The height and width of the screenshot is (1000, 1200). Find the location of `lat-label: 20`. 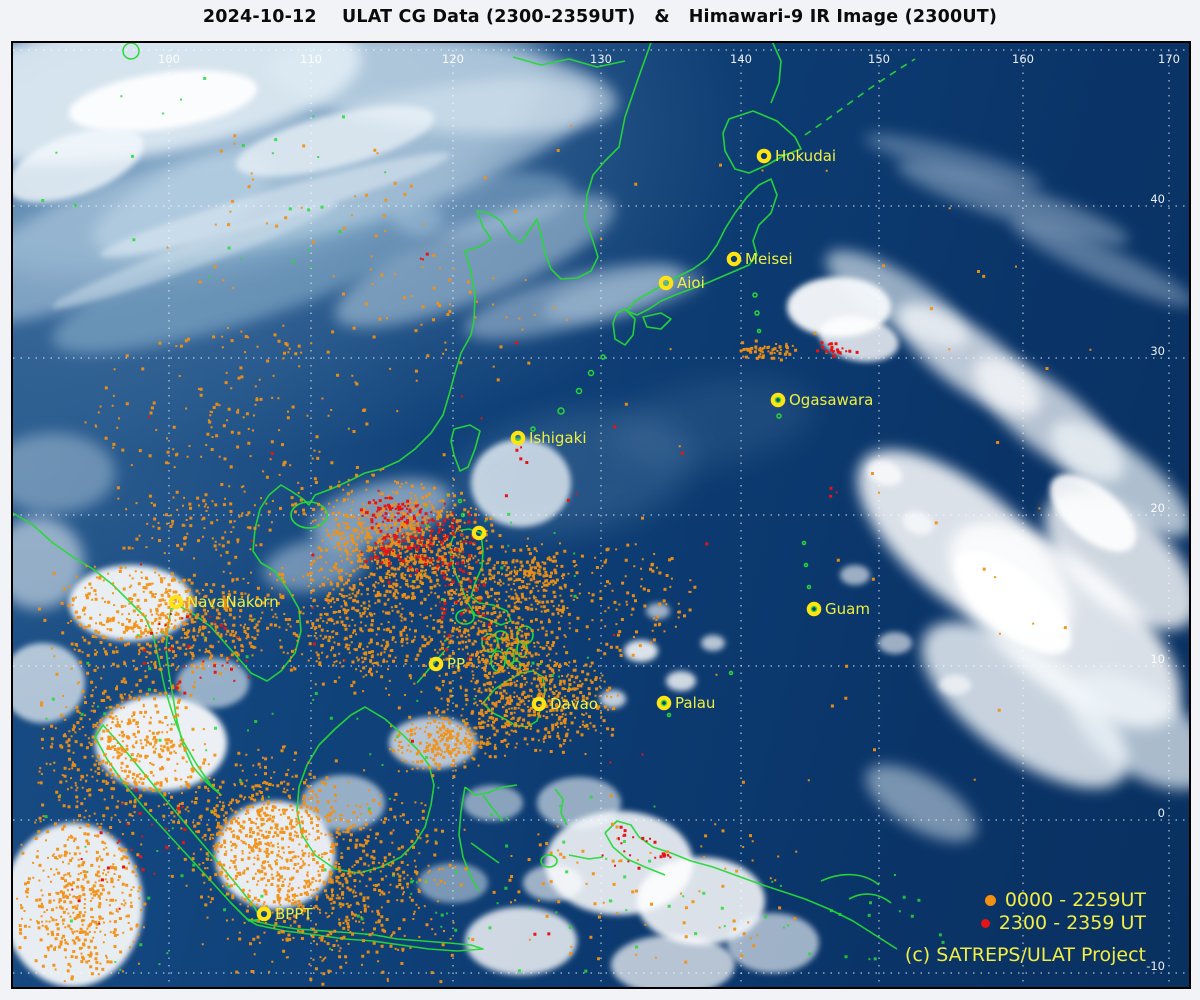

lat-label: 20 is located at coordinates (1157, 508).